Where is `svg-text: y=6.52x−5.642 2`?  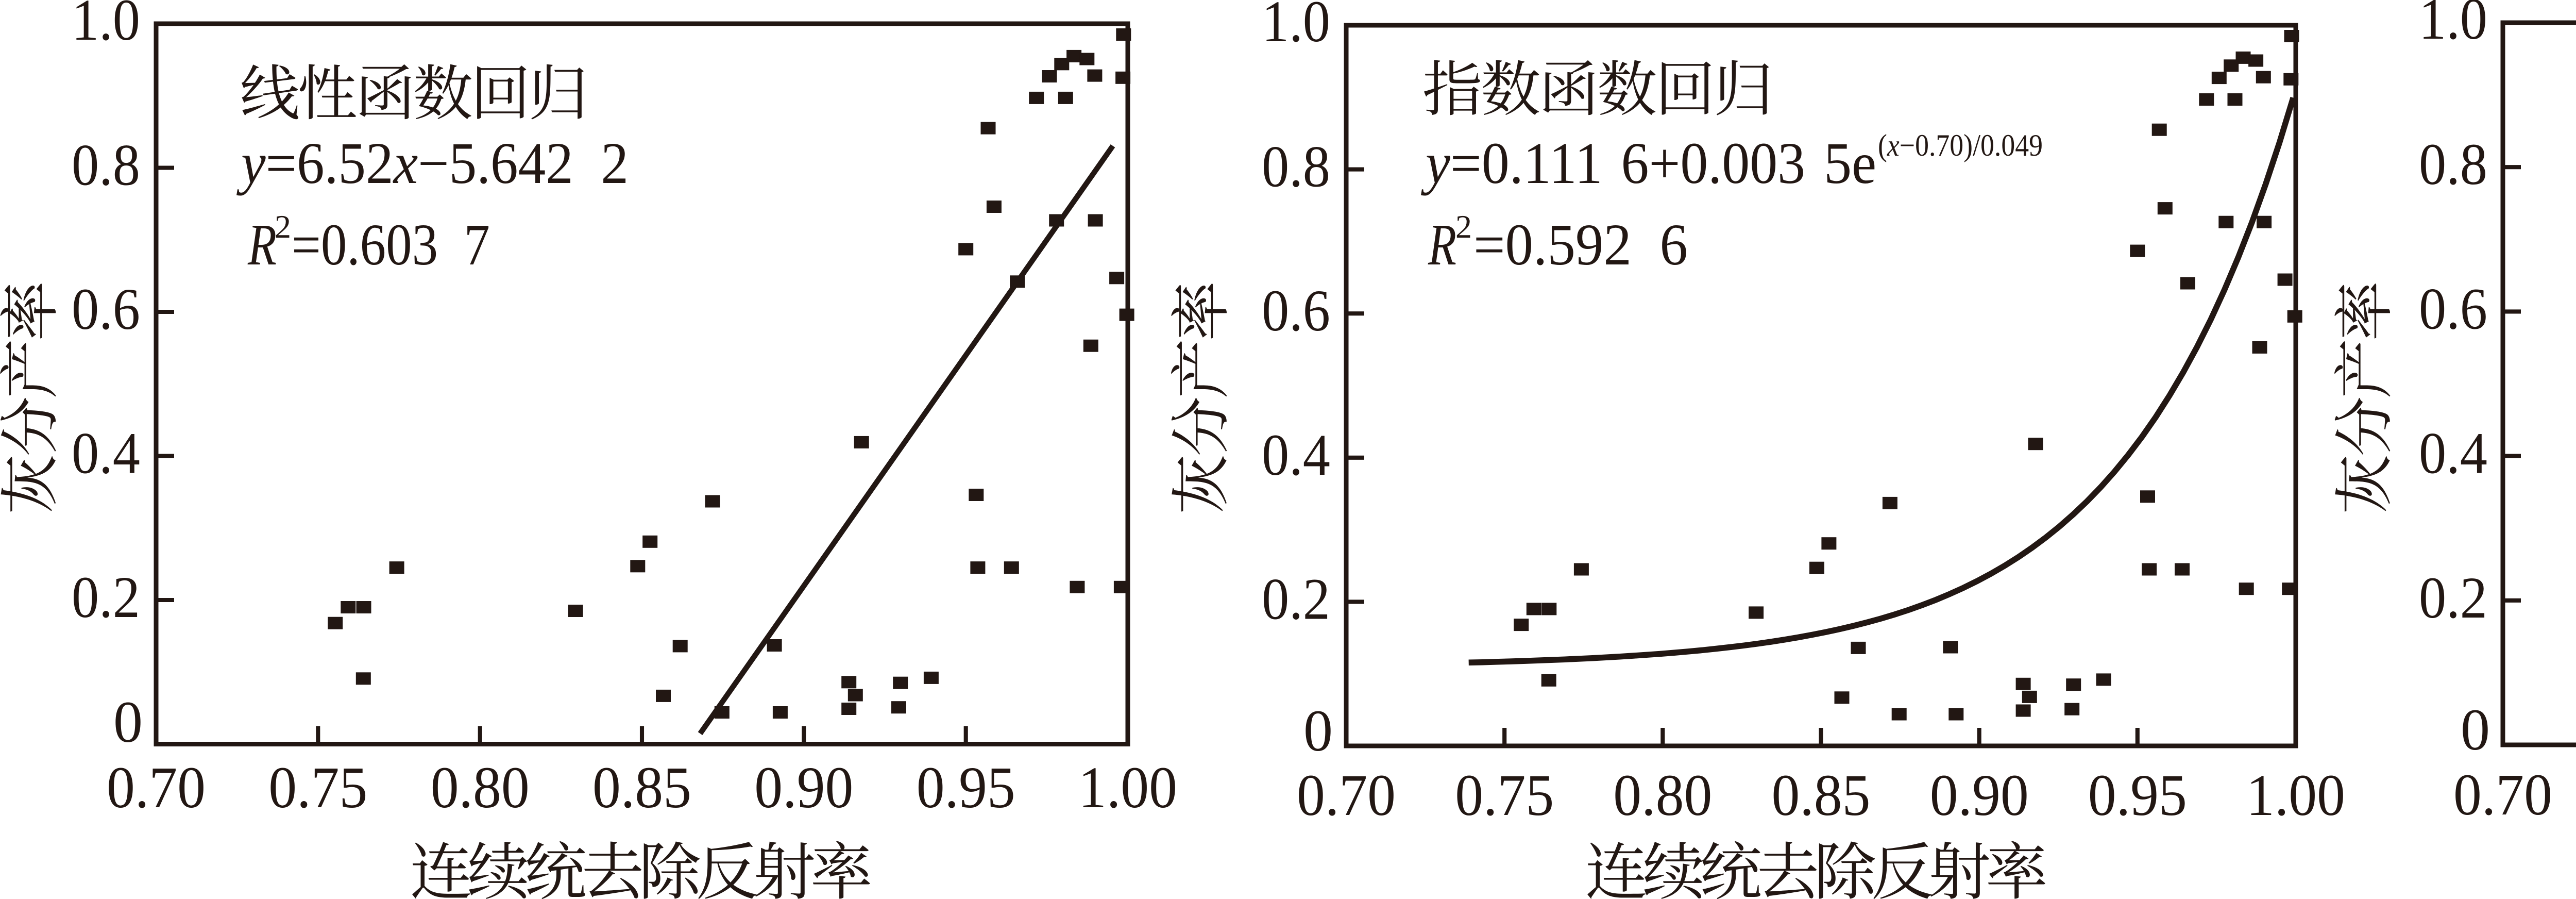 svg-text: y=6.52x−5.642 2 is located at coordinates (433, 163).